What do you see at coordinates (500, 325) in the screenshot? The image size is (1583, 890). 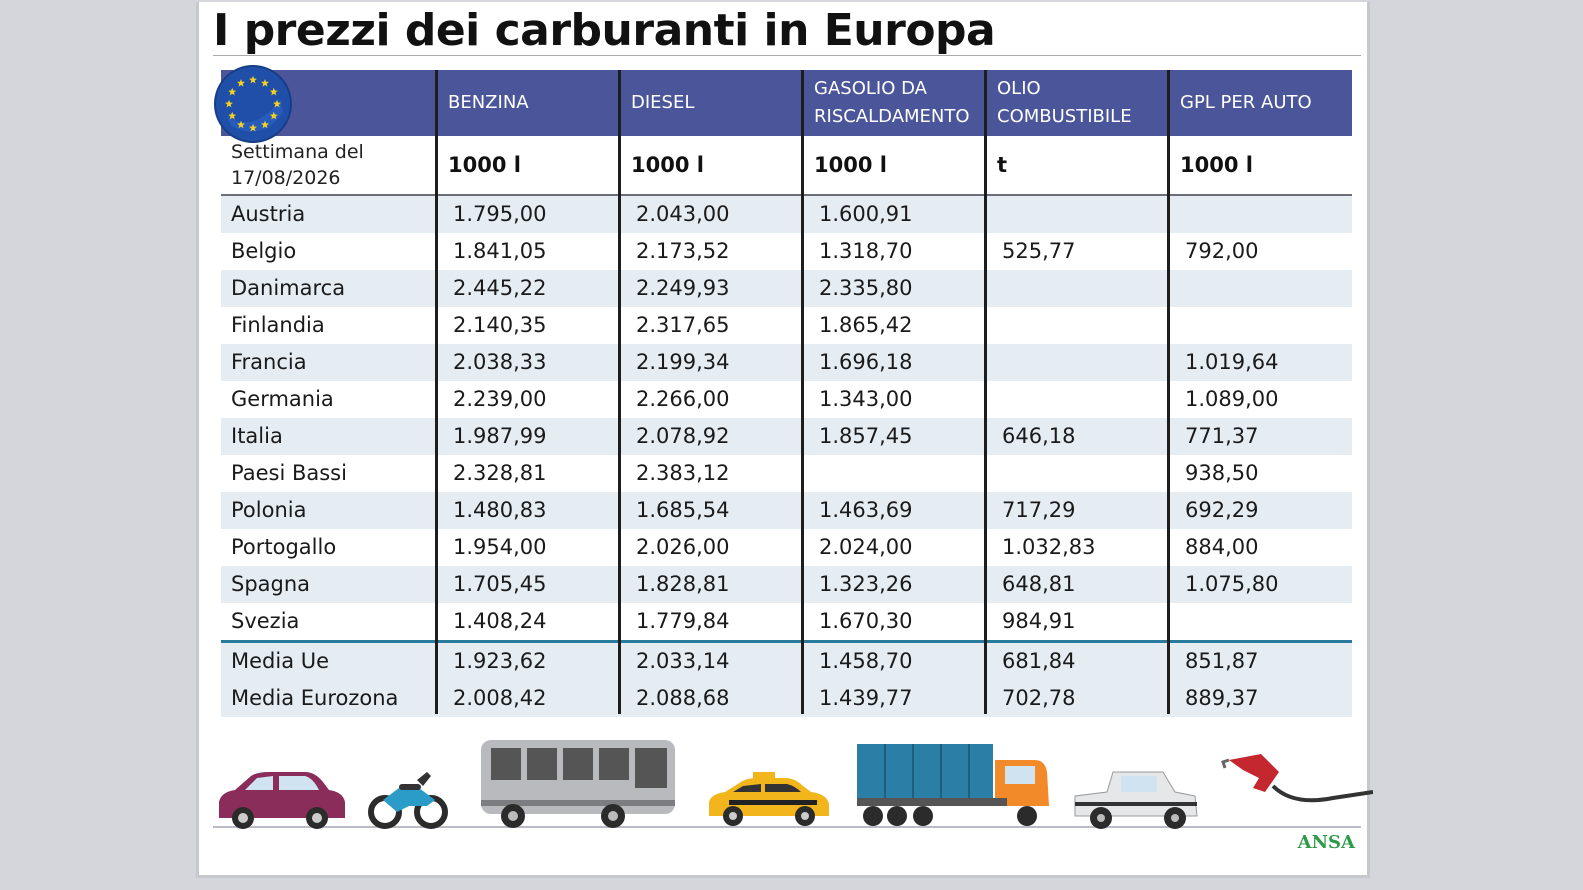 I see `row-value: 2.140,35` at bounding box center [500, 325].